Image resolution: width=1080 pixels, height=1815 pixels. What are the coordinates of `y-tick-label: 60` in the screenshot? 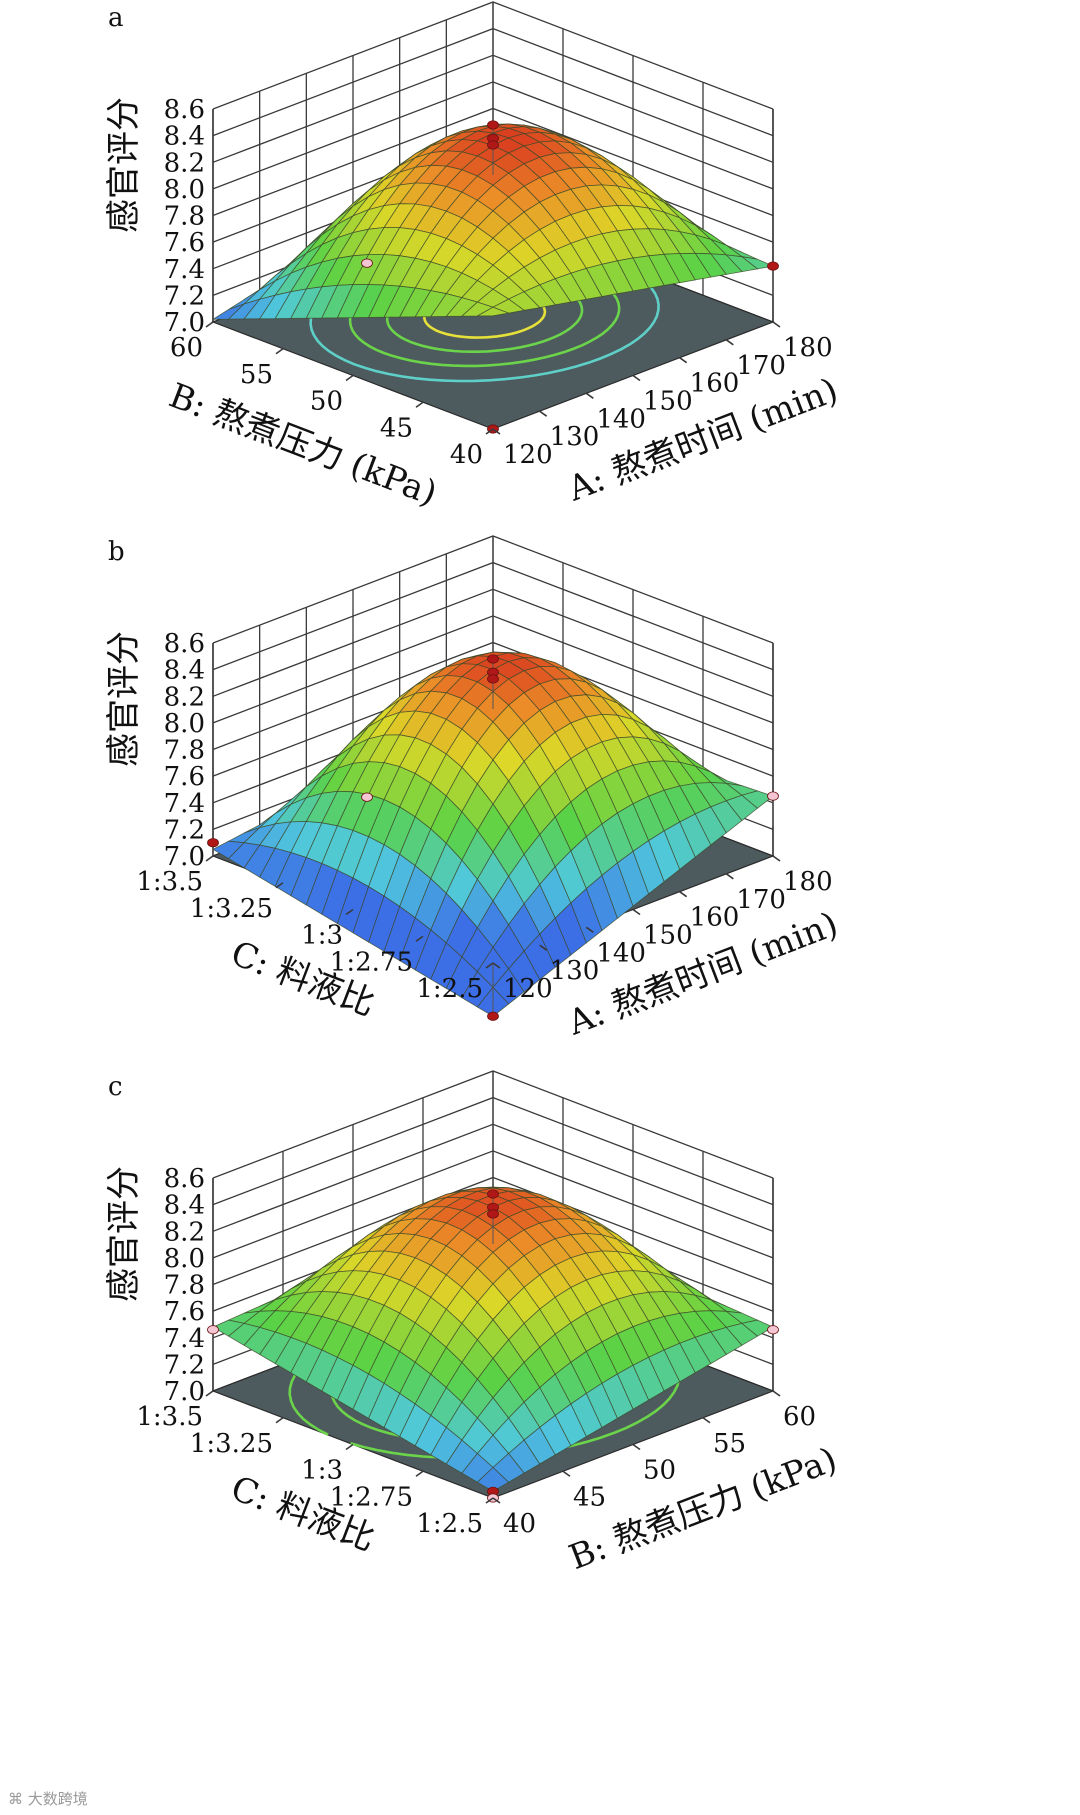 It's located at (186, 348).